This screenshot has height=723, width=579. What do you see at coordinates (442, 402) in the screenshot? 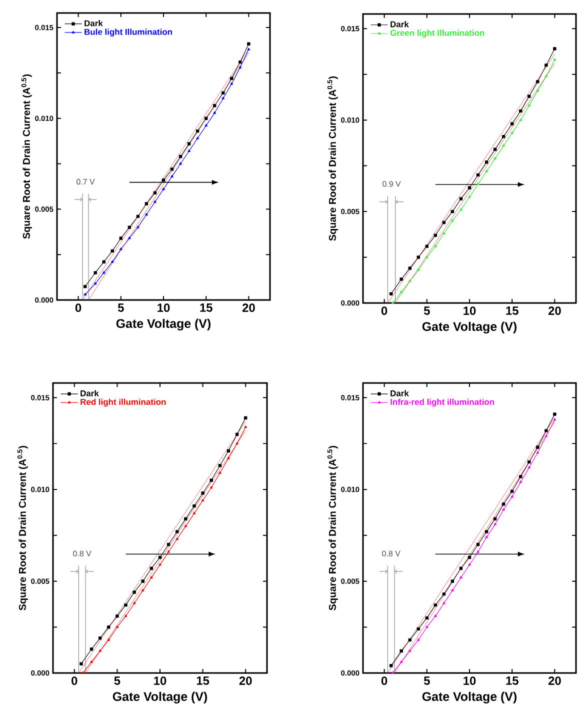
I see `legend-label: Infra-red light illumination` at bounding box center [442, 402].